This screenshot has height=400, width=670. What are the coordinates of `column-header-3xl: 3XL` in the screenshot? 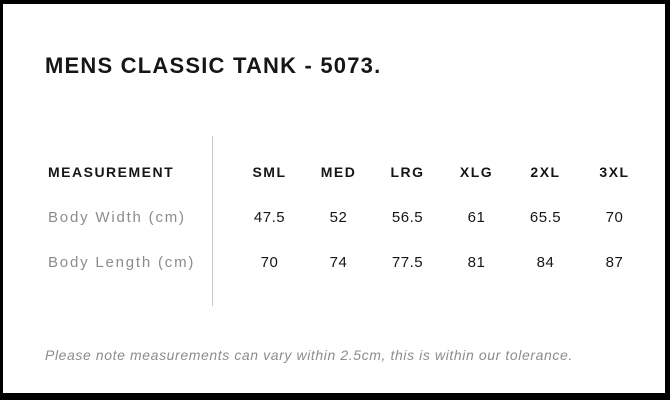 It's located at (614, 172).